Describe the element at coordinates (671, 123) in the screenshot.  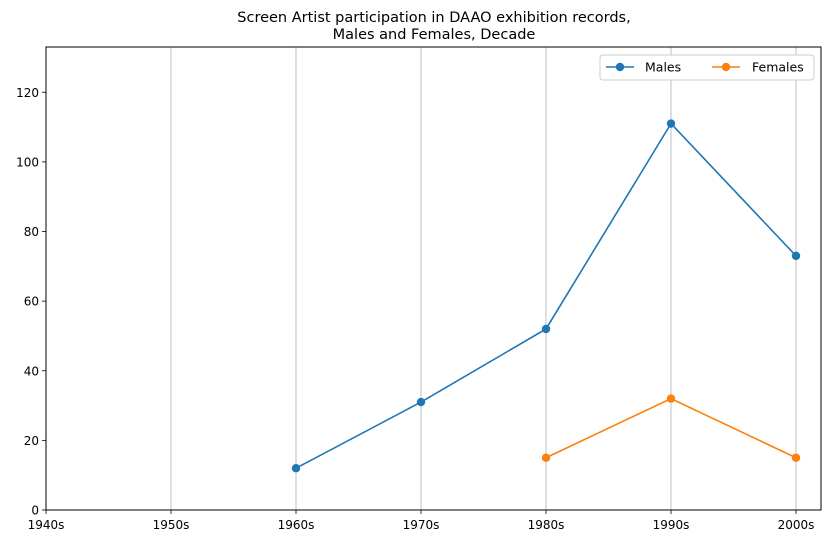
I see `point-males-1990s` at that location.